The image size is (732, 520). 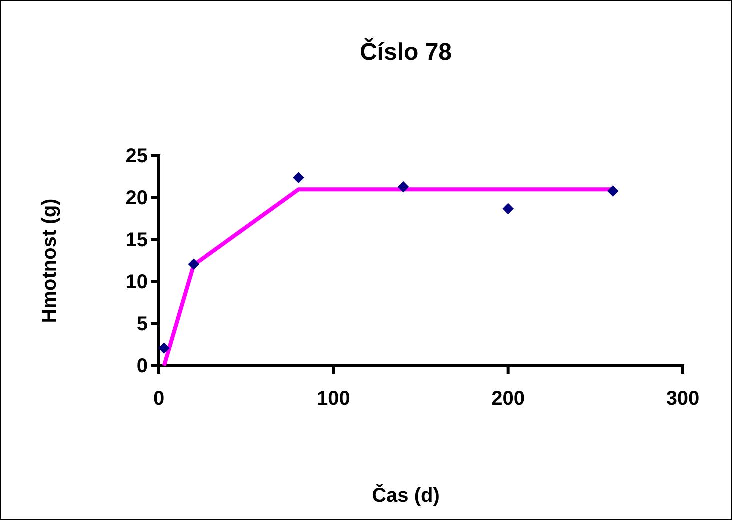 What do you see at coordinates (509, 399) in the screenshot?
I see `x-tick-label: 200` at bounding box center [509, 399].